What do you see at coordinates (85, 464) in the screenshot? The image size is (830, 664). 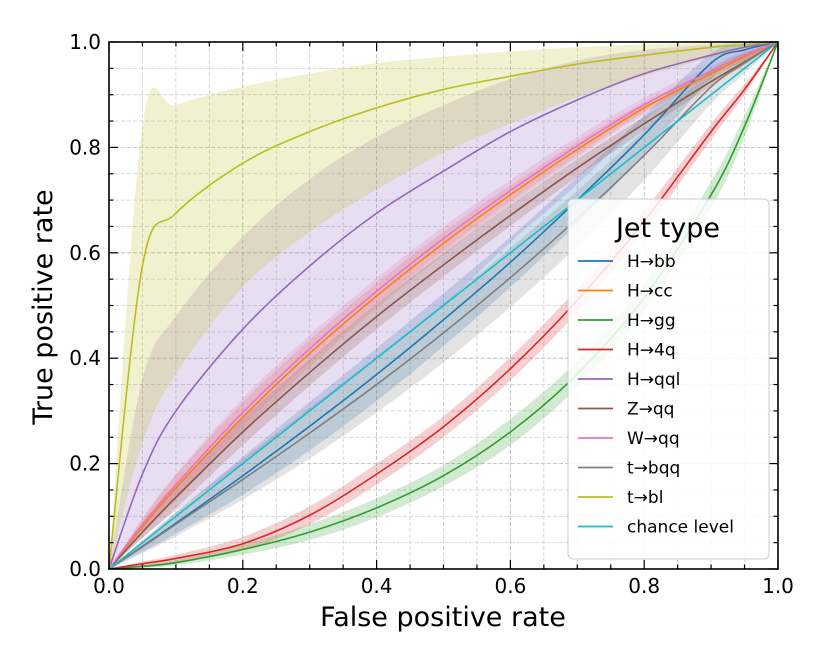 I see `y-tick-label: 0.2` at bounding box center [85, 464].